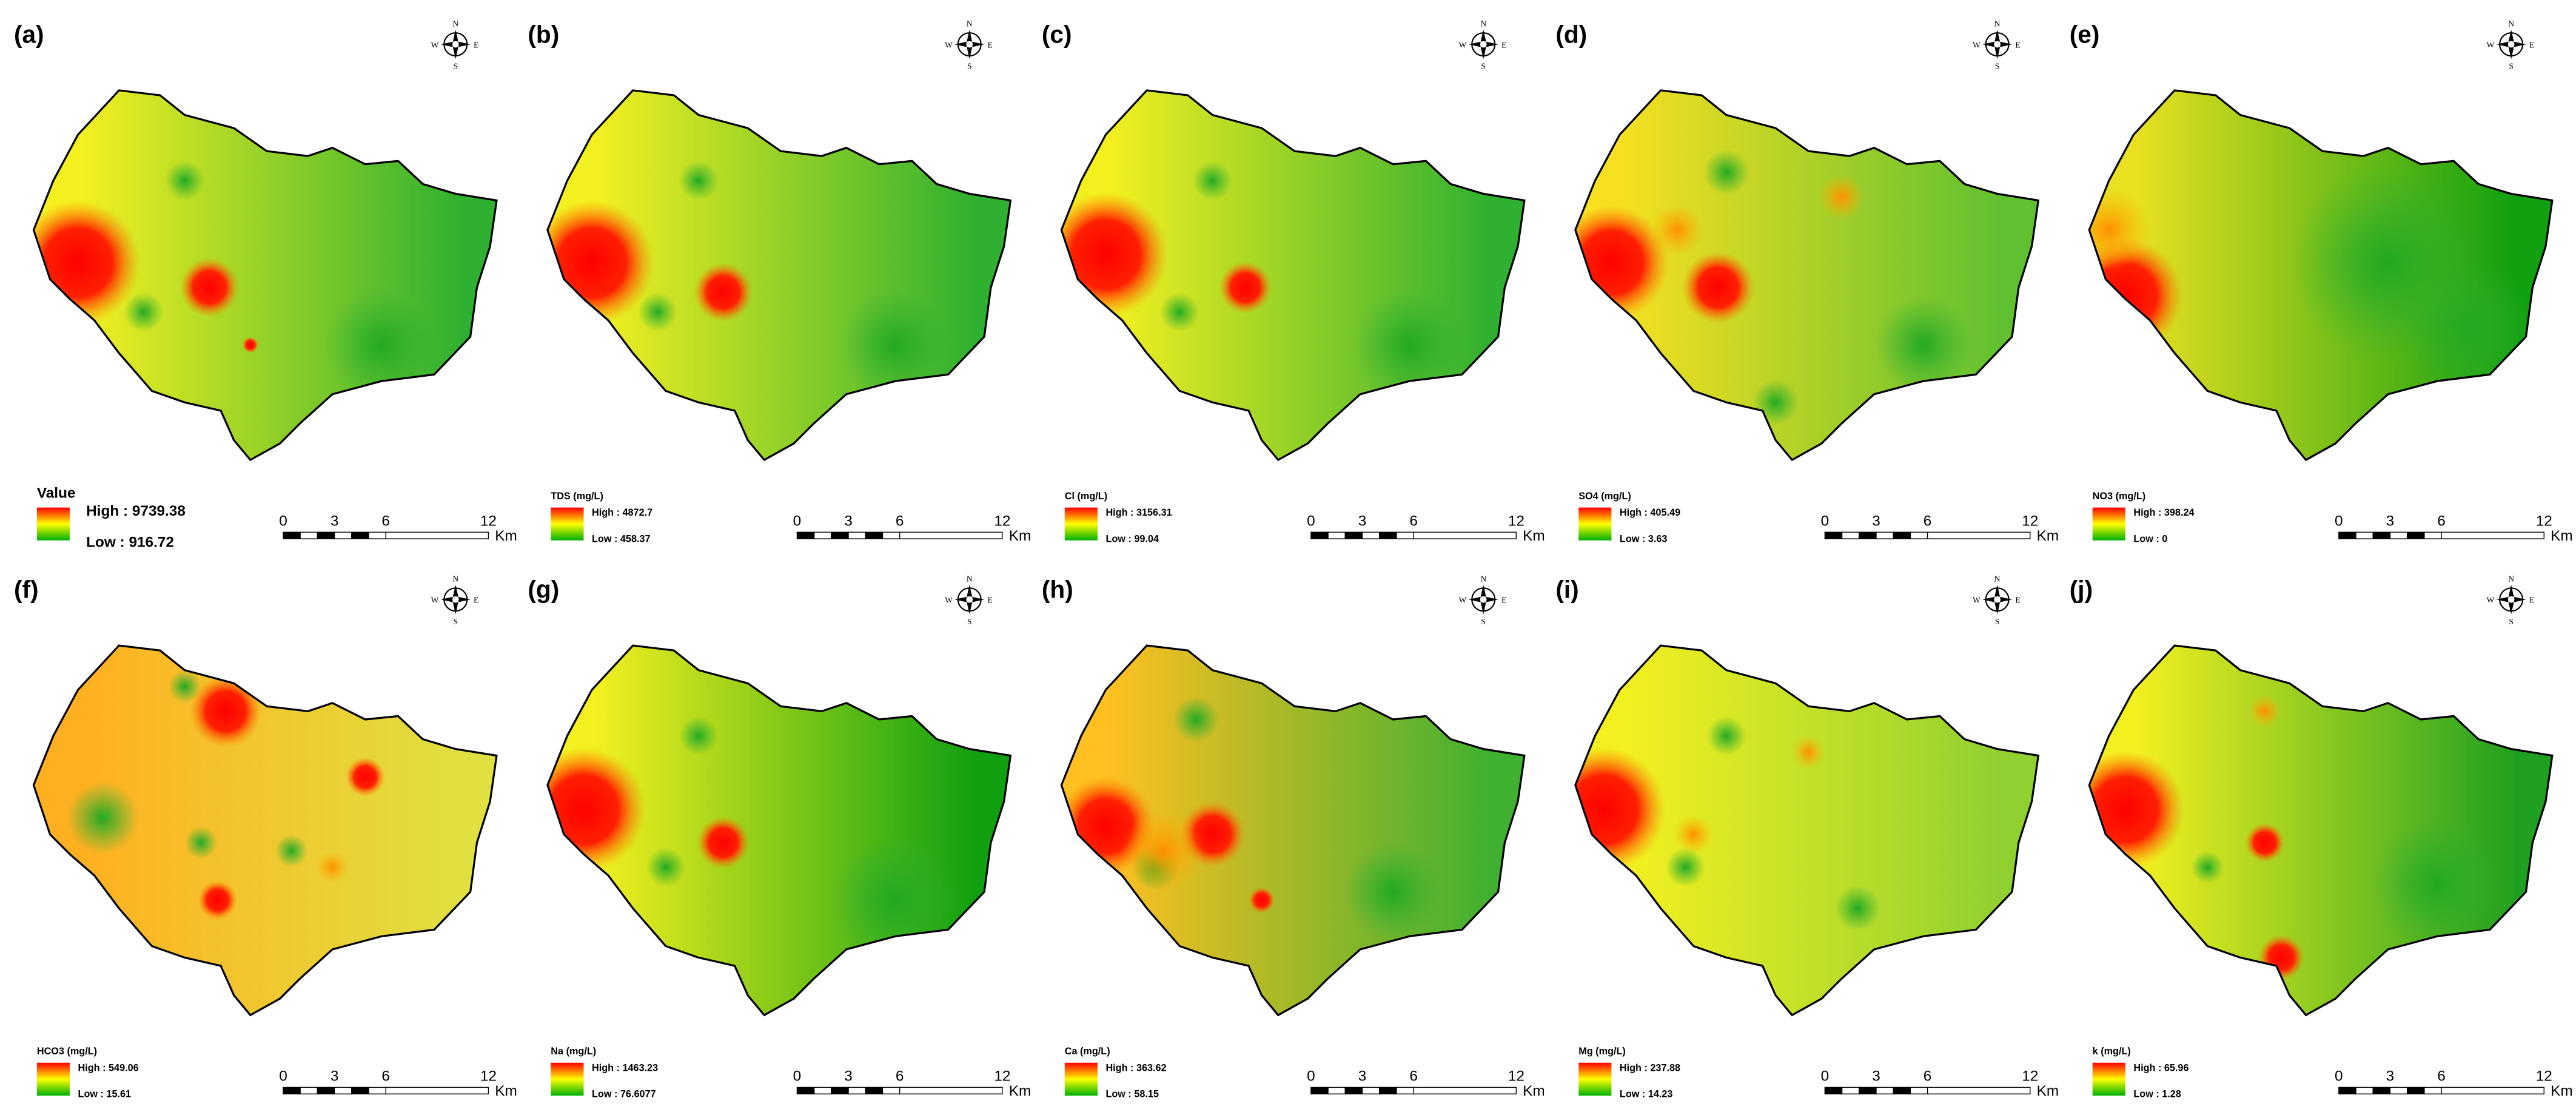 The height and width of the screenshot is (1112, 2576). What do you see at coordinates (1604, 496) in the screenshot?
I see `legend-title: SO4 (mg/L)` at bounding box center [1604, 496].